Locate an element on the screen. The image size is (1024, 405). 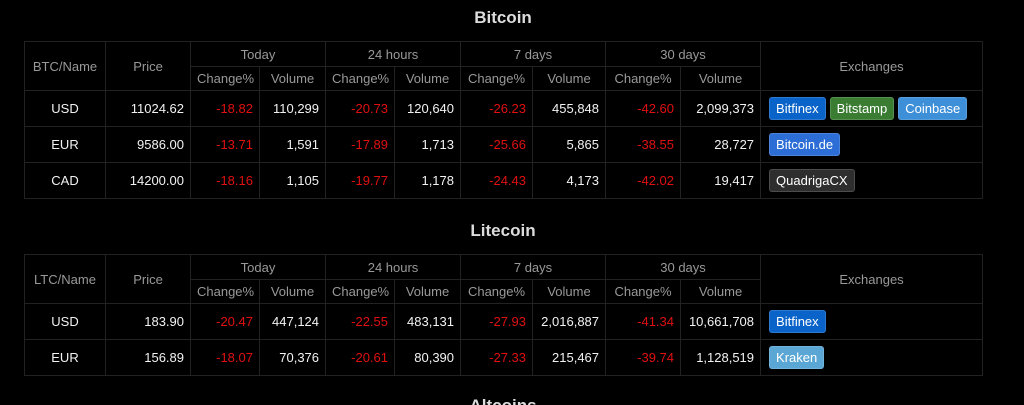
value-cell: -41.34 is located at coordinates (643, 321).